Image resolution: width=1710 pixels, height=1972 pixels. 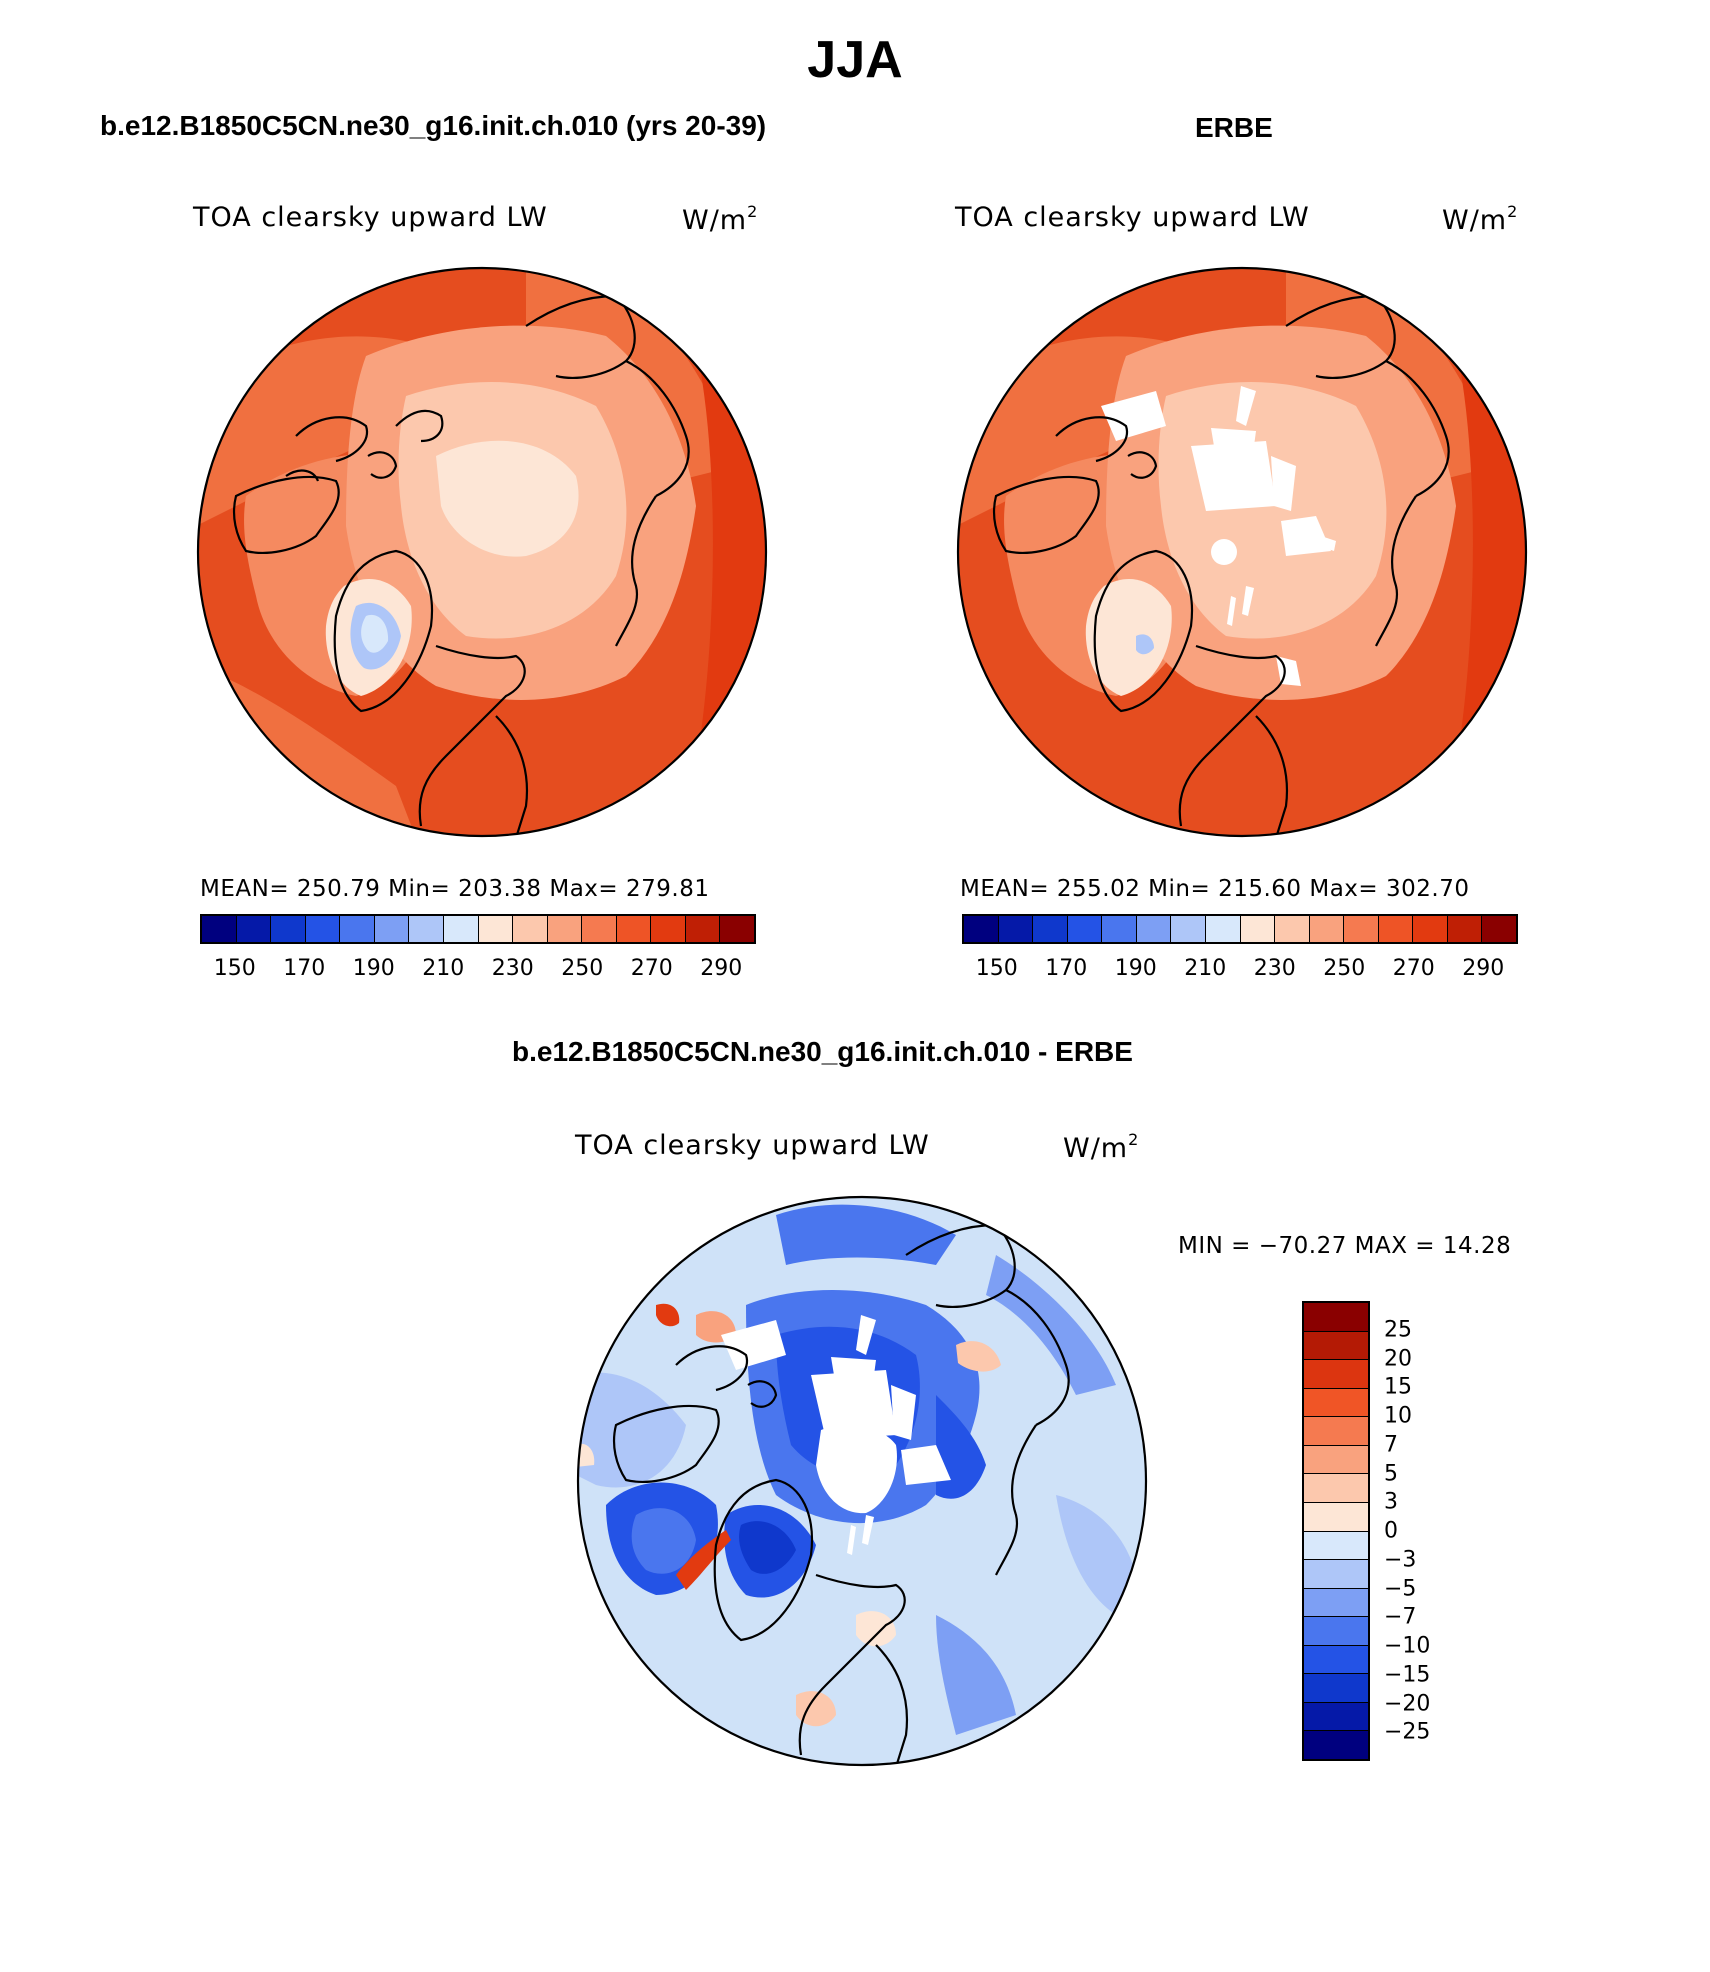 I want to click on colorbar-tick-label: 25, so click(x=1398, y=1330).